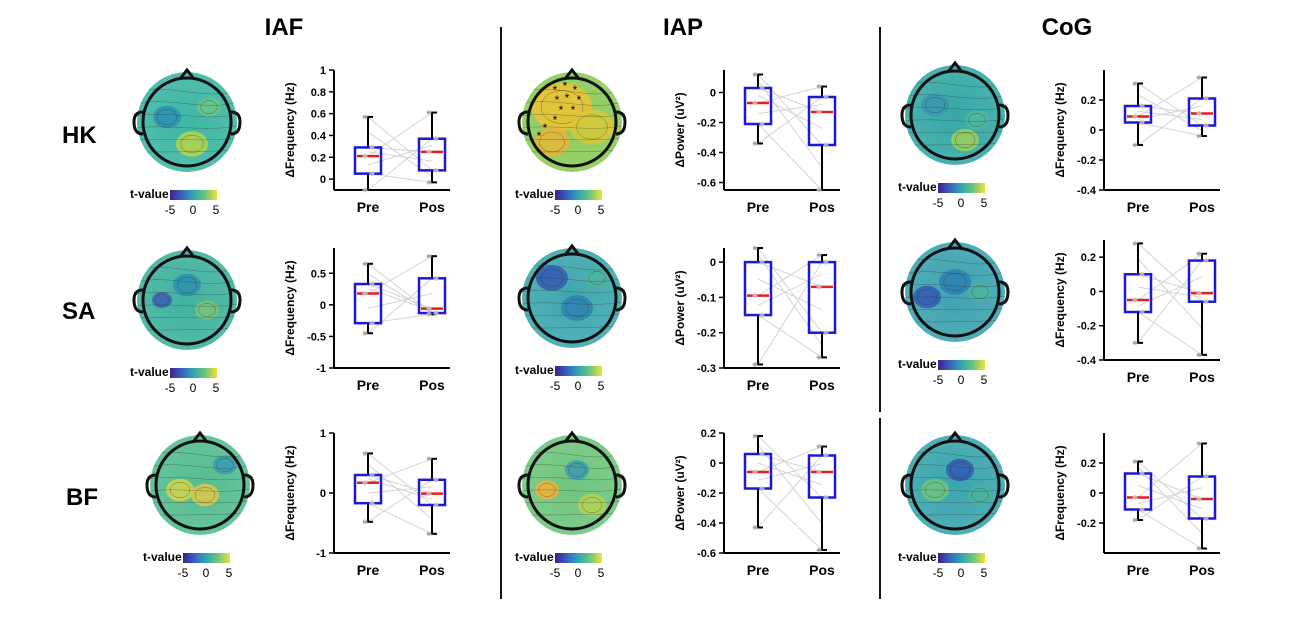 The image size is (1295, 617). What do you see at coordinates (368, 487) in the screenshot?
I see `box-pre` at bounding box center [368, 487].